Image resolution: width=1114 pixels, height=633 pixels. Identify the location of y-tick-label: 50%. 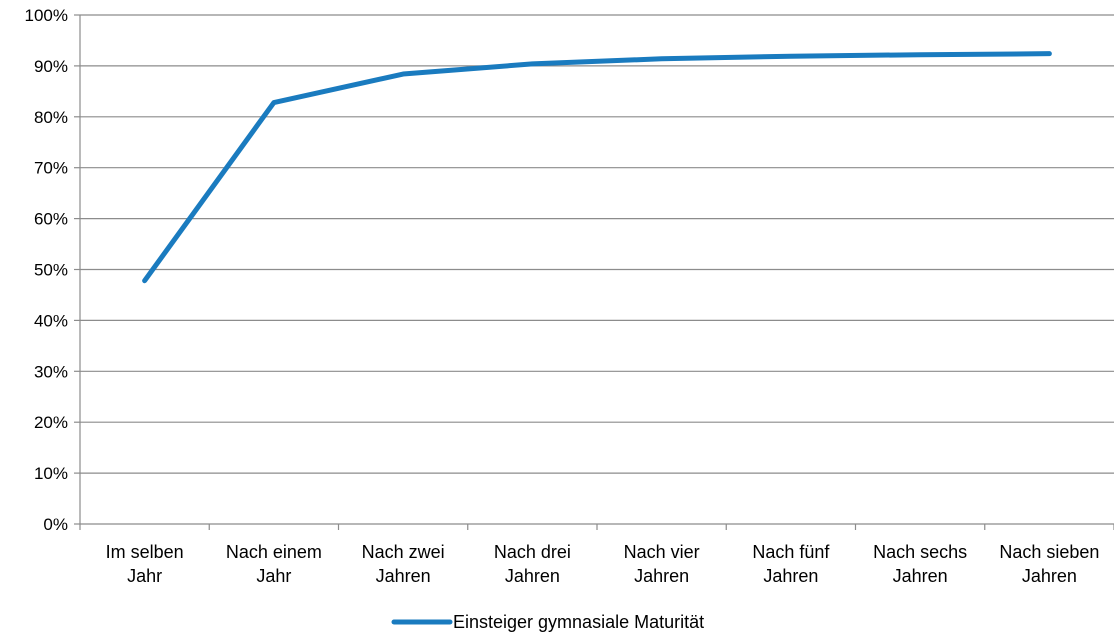
(51, 270).